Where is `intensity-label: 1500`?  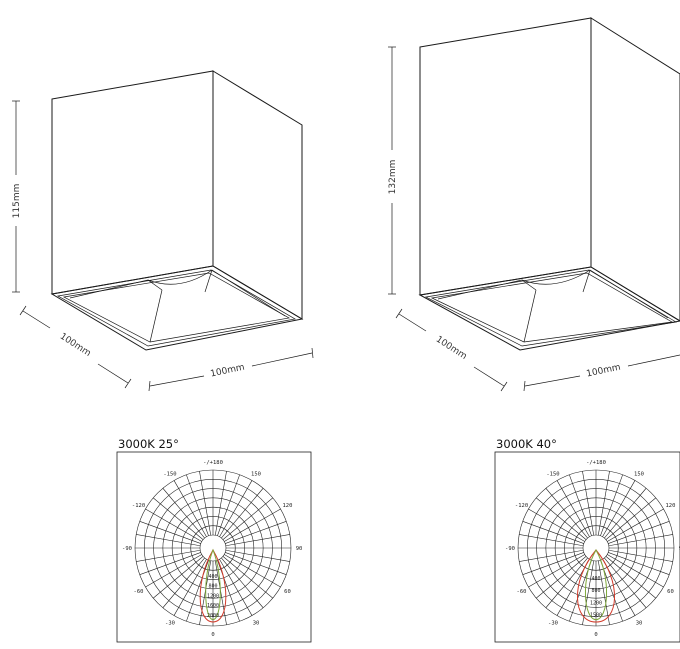
intensity-label: 1500 is located at coordinates (596, 615).